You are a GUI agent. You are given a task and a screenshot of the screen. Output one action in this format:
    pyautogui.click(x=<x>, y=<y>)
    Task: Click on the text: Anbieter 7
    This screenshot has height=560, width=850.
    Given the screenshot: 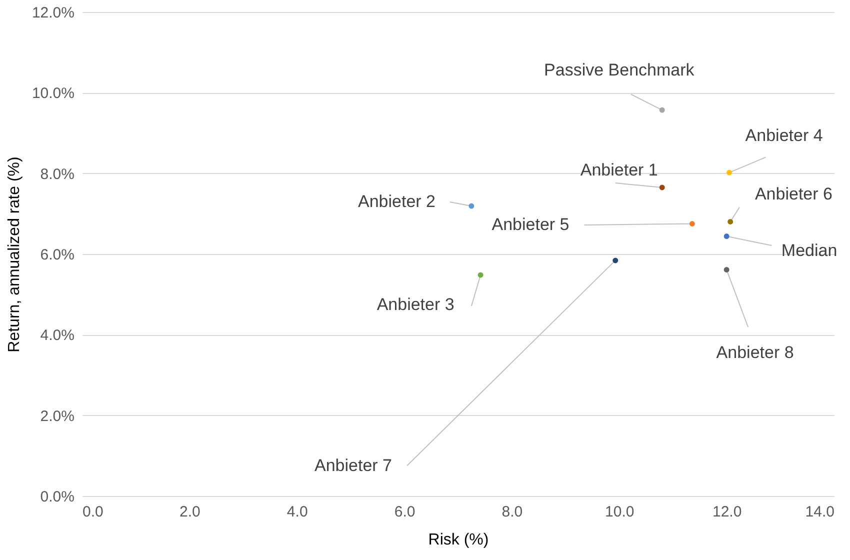 What is the action you would take?
    pyautogui.click(x=353, y=465)
    